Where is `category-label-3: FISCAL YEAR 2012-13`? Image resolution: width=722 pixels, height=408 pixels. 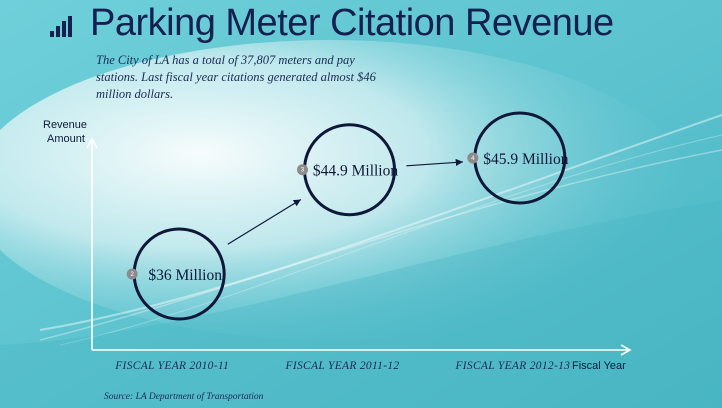 category-label-3: FISCAL YEAR 2012-13 is located at coordinates (512, 366).